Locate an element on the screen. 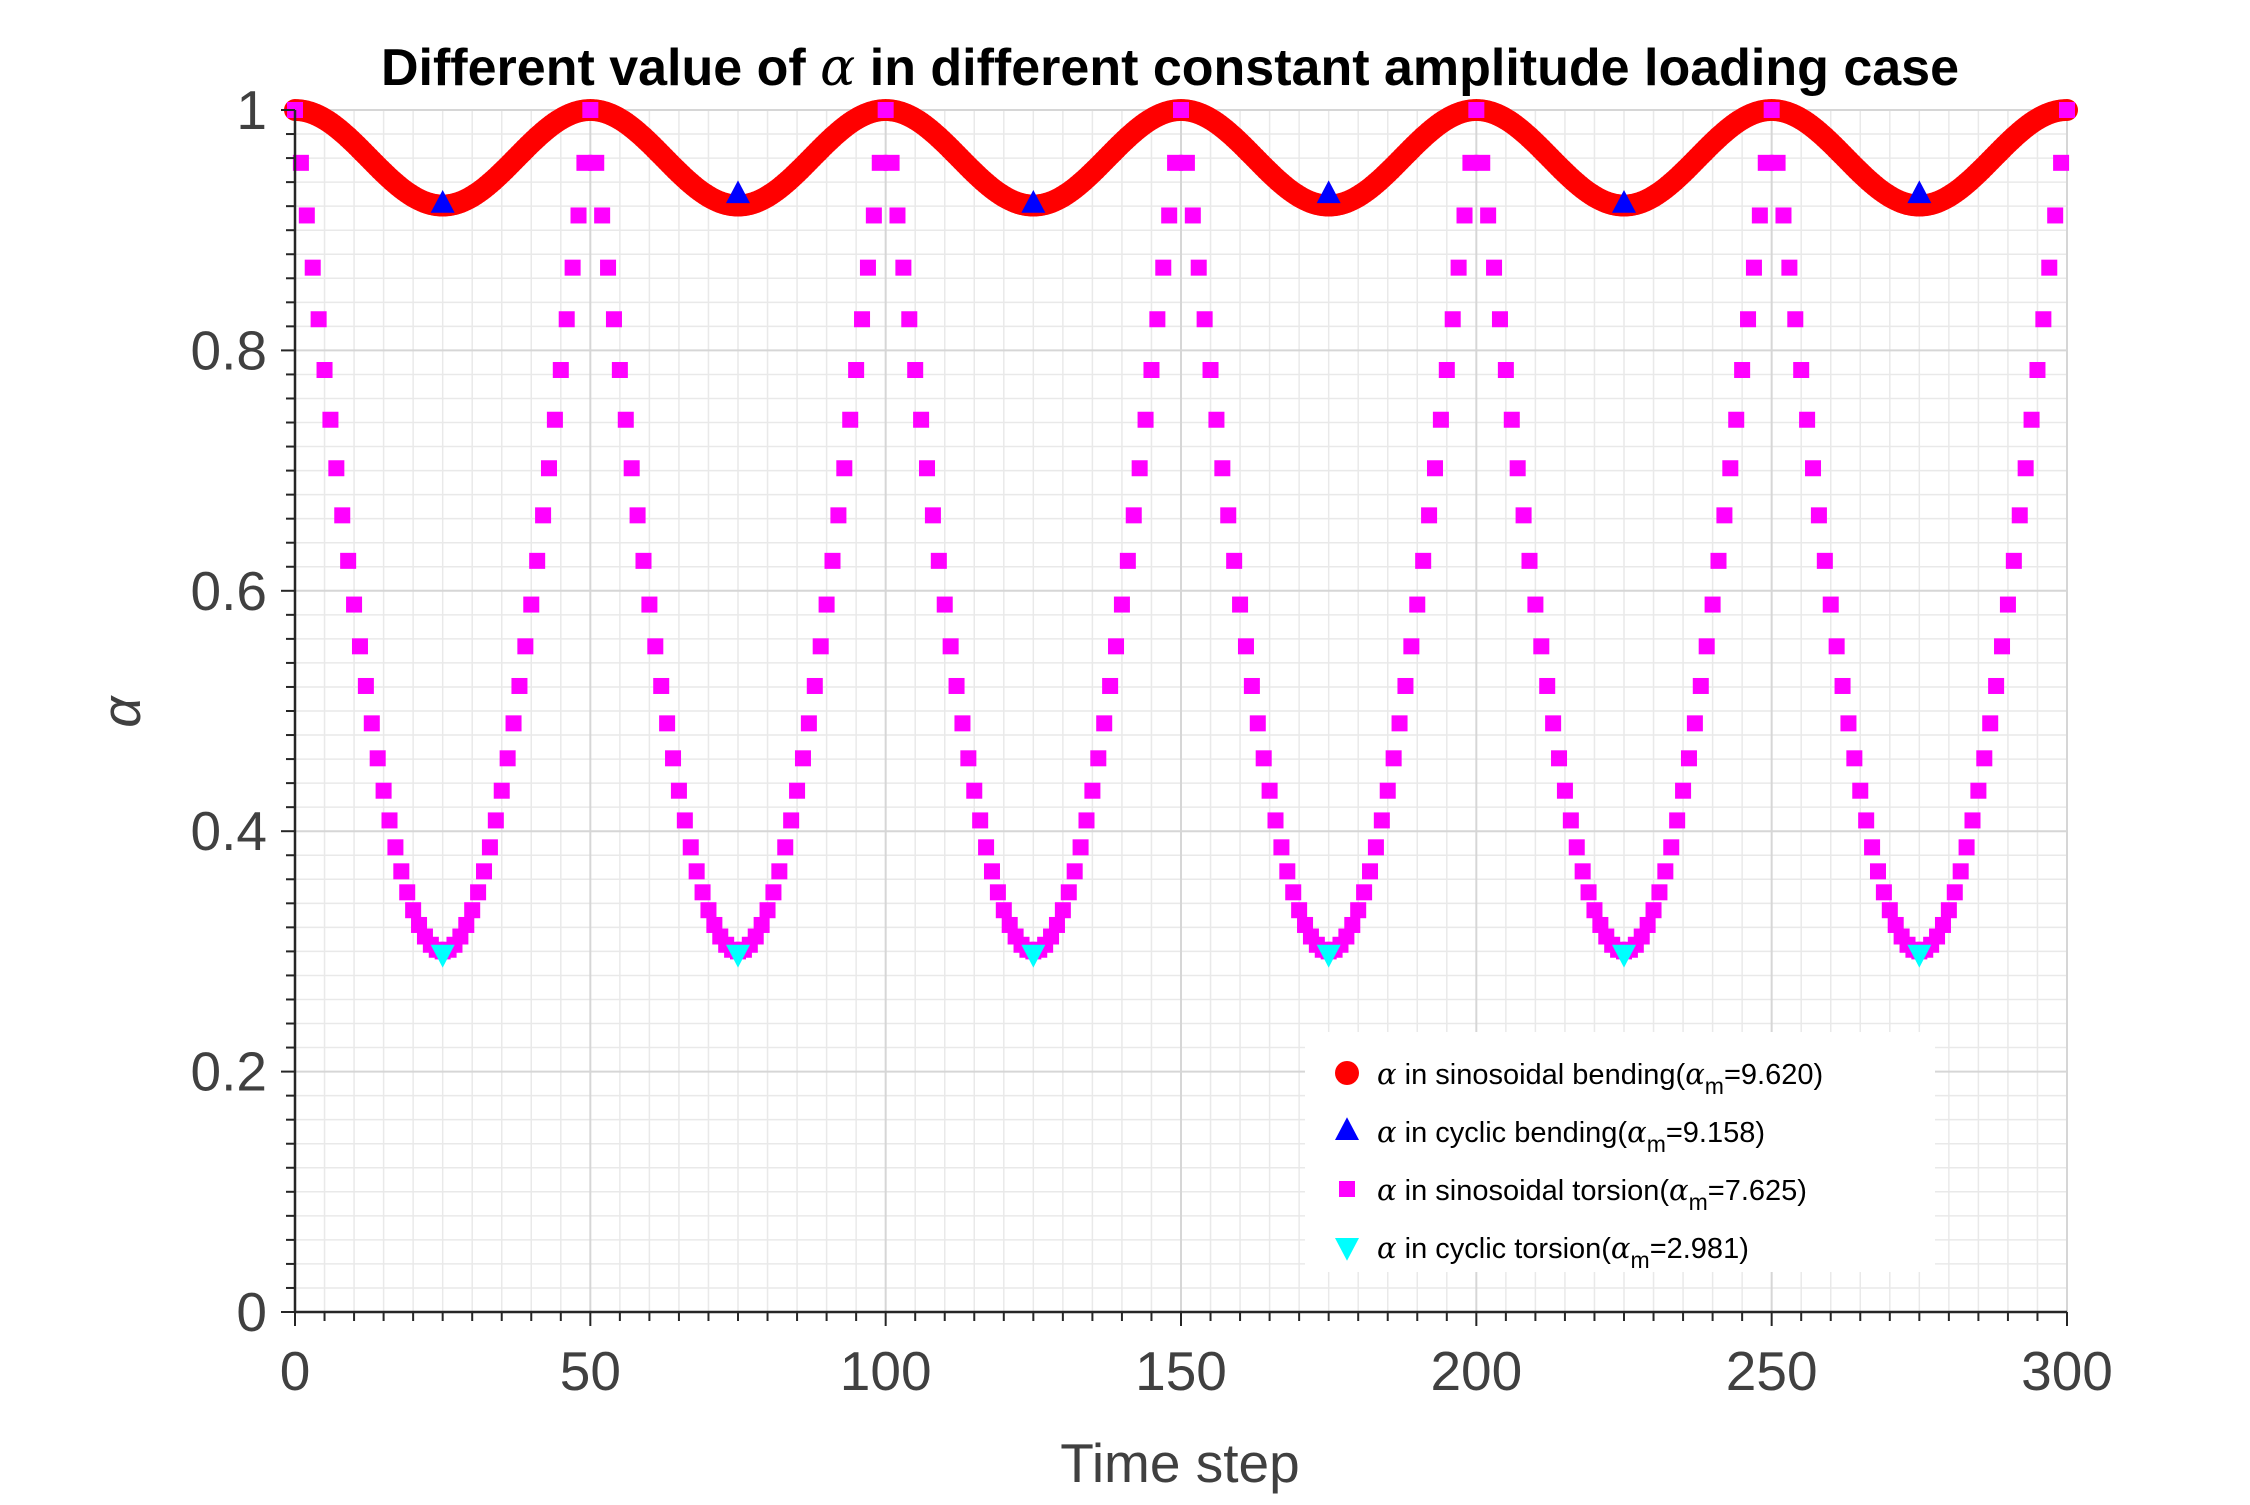 This screenshot has width=2250, height=1505. legend-item-4: α in cyclic torsion(αm=2.981) is located at coordinates (1542, 1252).